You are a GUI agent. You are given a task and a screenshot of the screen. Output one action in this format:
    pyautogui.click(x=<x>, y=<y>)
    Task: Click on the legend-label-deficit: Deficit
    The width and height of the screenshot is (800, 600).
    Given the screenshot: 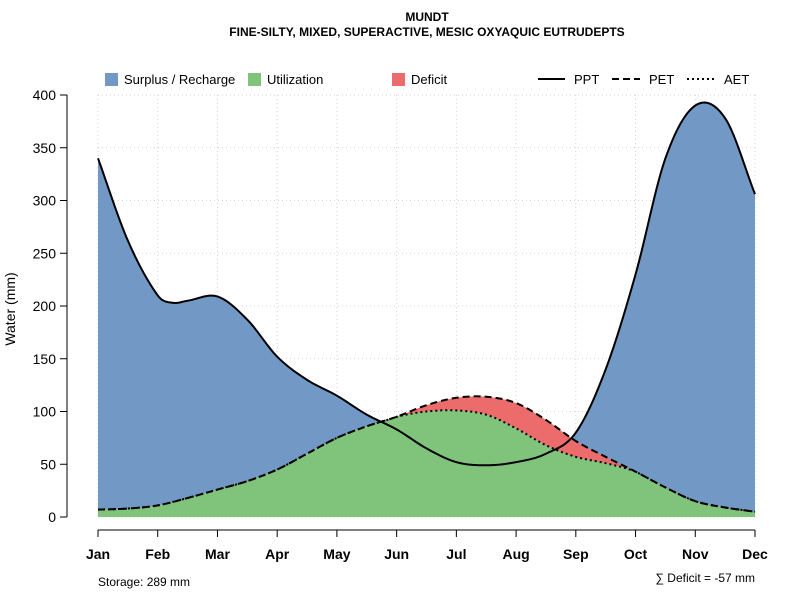 What is the action you would take?
    pyautogui.click(x=429, y=79)
    